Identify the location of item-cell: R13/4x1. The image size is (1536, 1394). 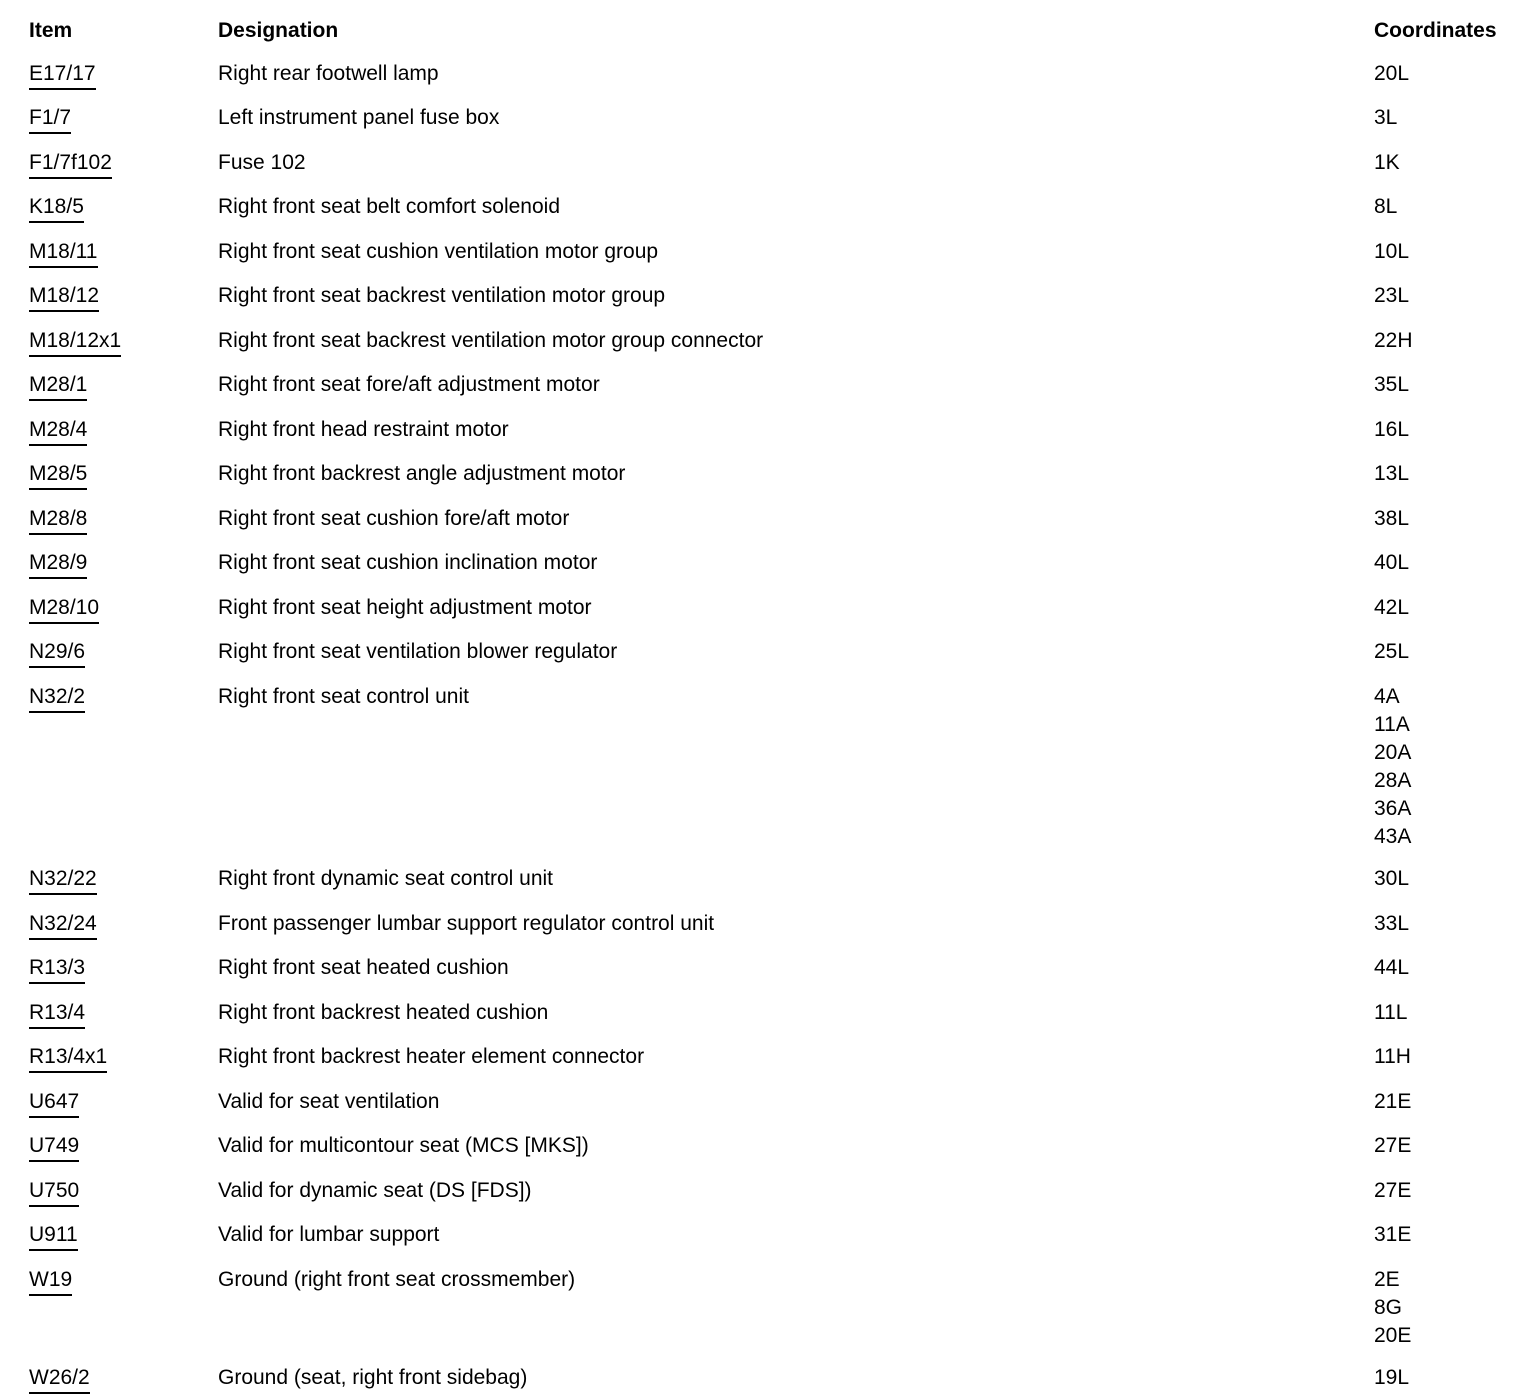
(123, 1058).